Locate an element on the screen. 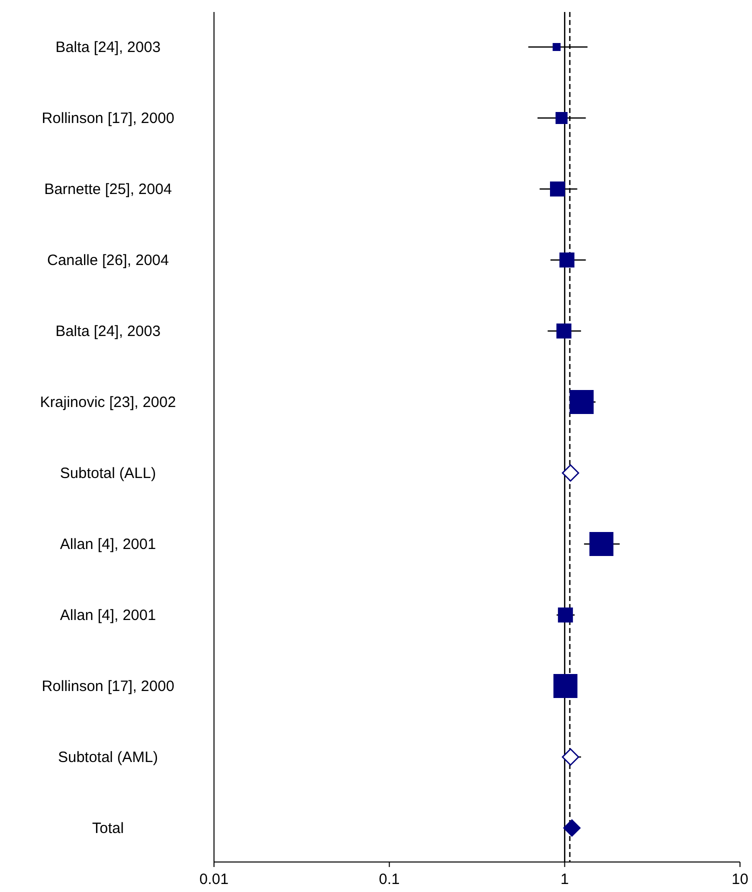  y-tick-label: Barnette [25], 2004 is located at coordinates (108, 189).